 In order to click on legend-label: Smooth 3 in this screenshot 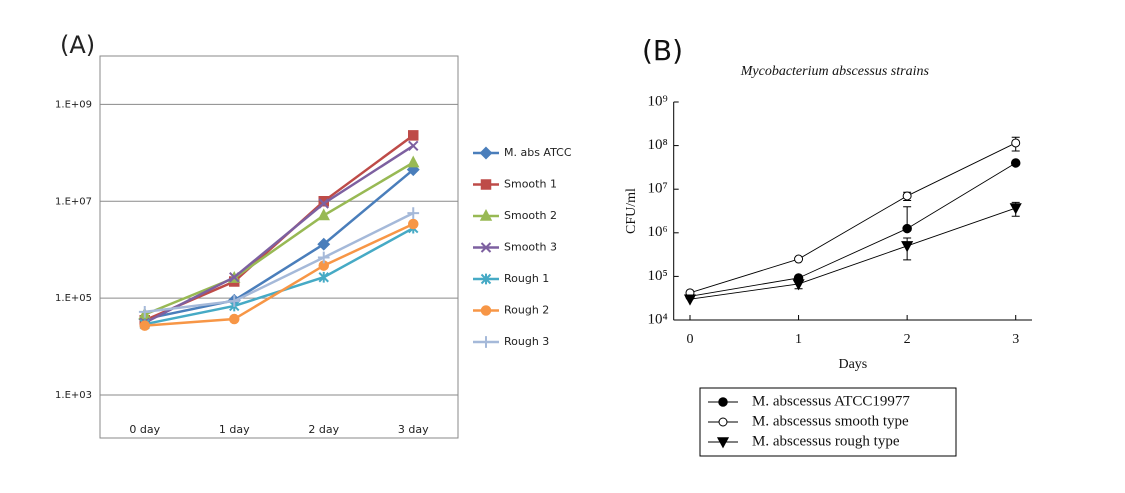, I will do `click(530, 247)`.